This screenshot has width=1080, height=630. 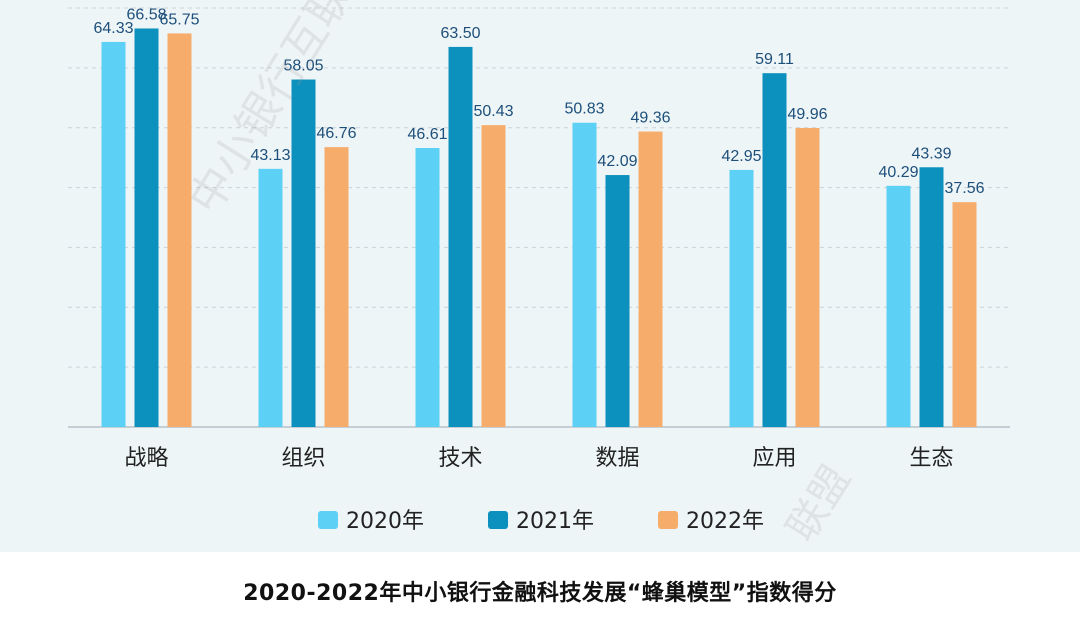 What do you see at coordinates (460, 458) in the screenshot?
I see `x-tick-label: 技术` at bounding box center [460, 458].